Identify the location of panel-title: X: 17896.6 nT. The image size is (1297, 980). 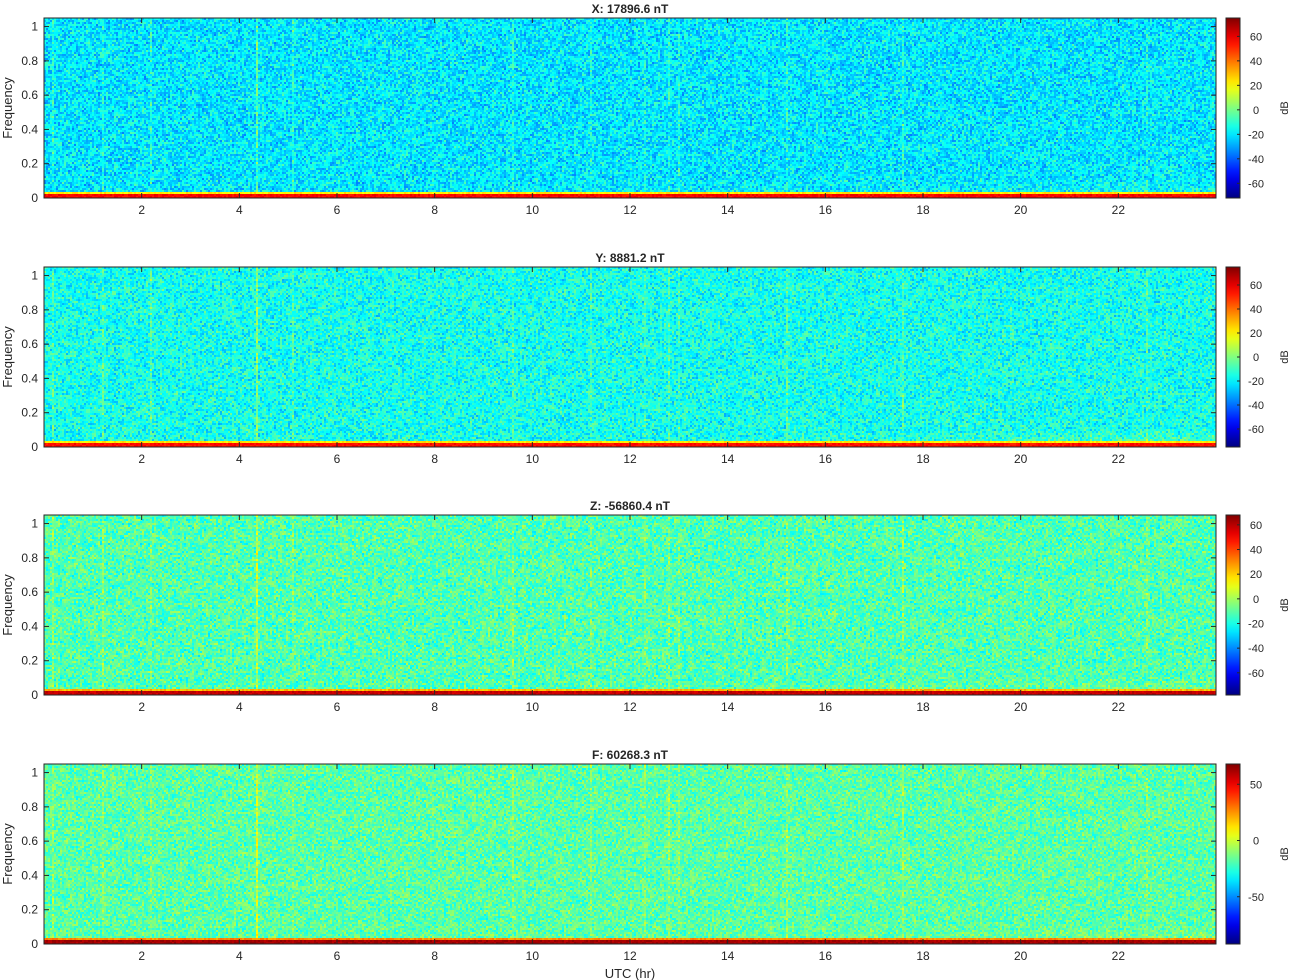
(630, 9).